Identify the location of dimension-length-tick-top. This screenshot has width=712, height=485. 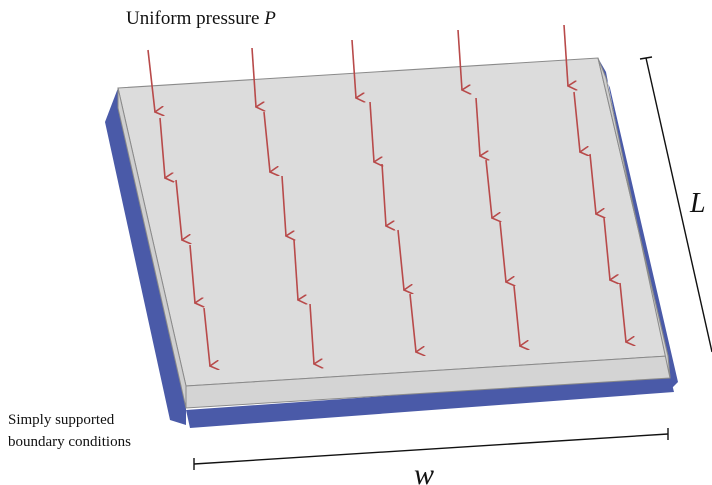
(646, 58).